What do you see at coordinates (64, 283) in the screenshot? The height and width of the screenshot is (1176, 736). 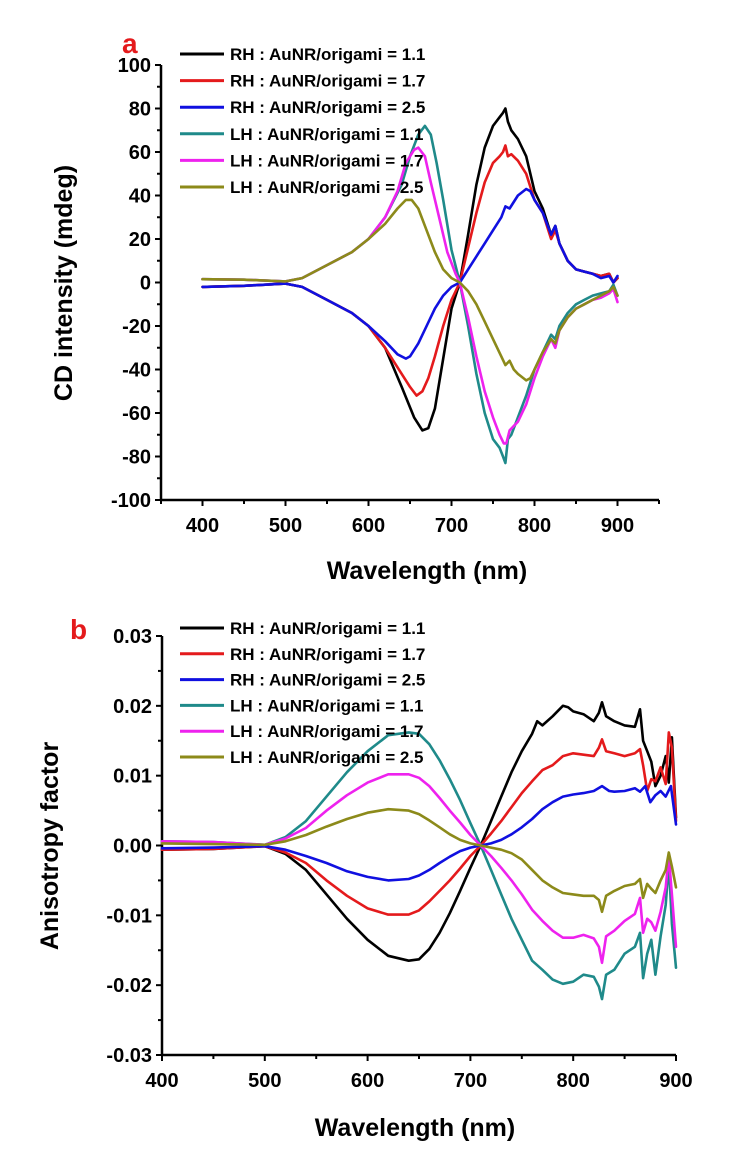 I see `panel-a-y-axis-title: CD intensity (mdeg)` at bounding box center [64, 283].